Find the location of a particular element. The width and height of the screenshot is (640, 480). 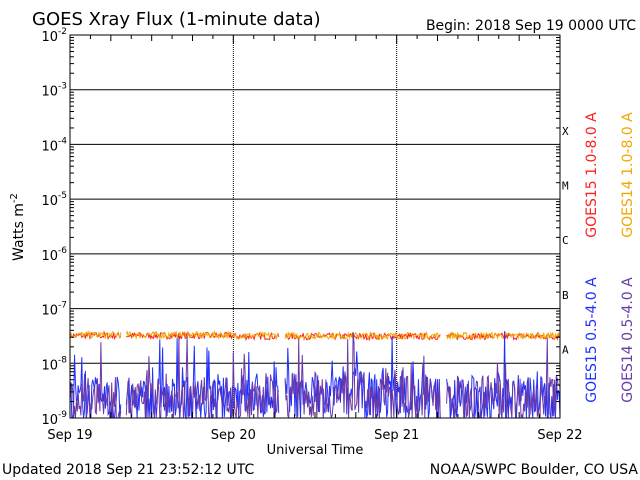

y-tick-label: 10⁻² is located at coordinates (54, 36).